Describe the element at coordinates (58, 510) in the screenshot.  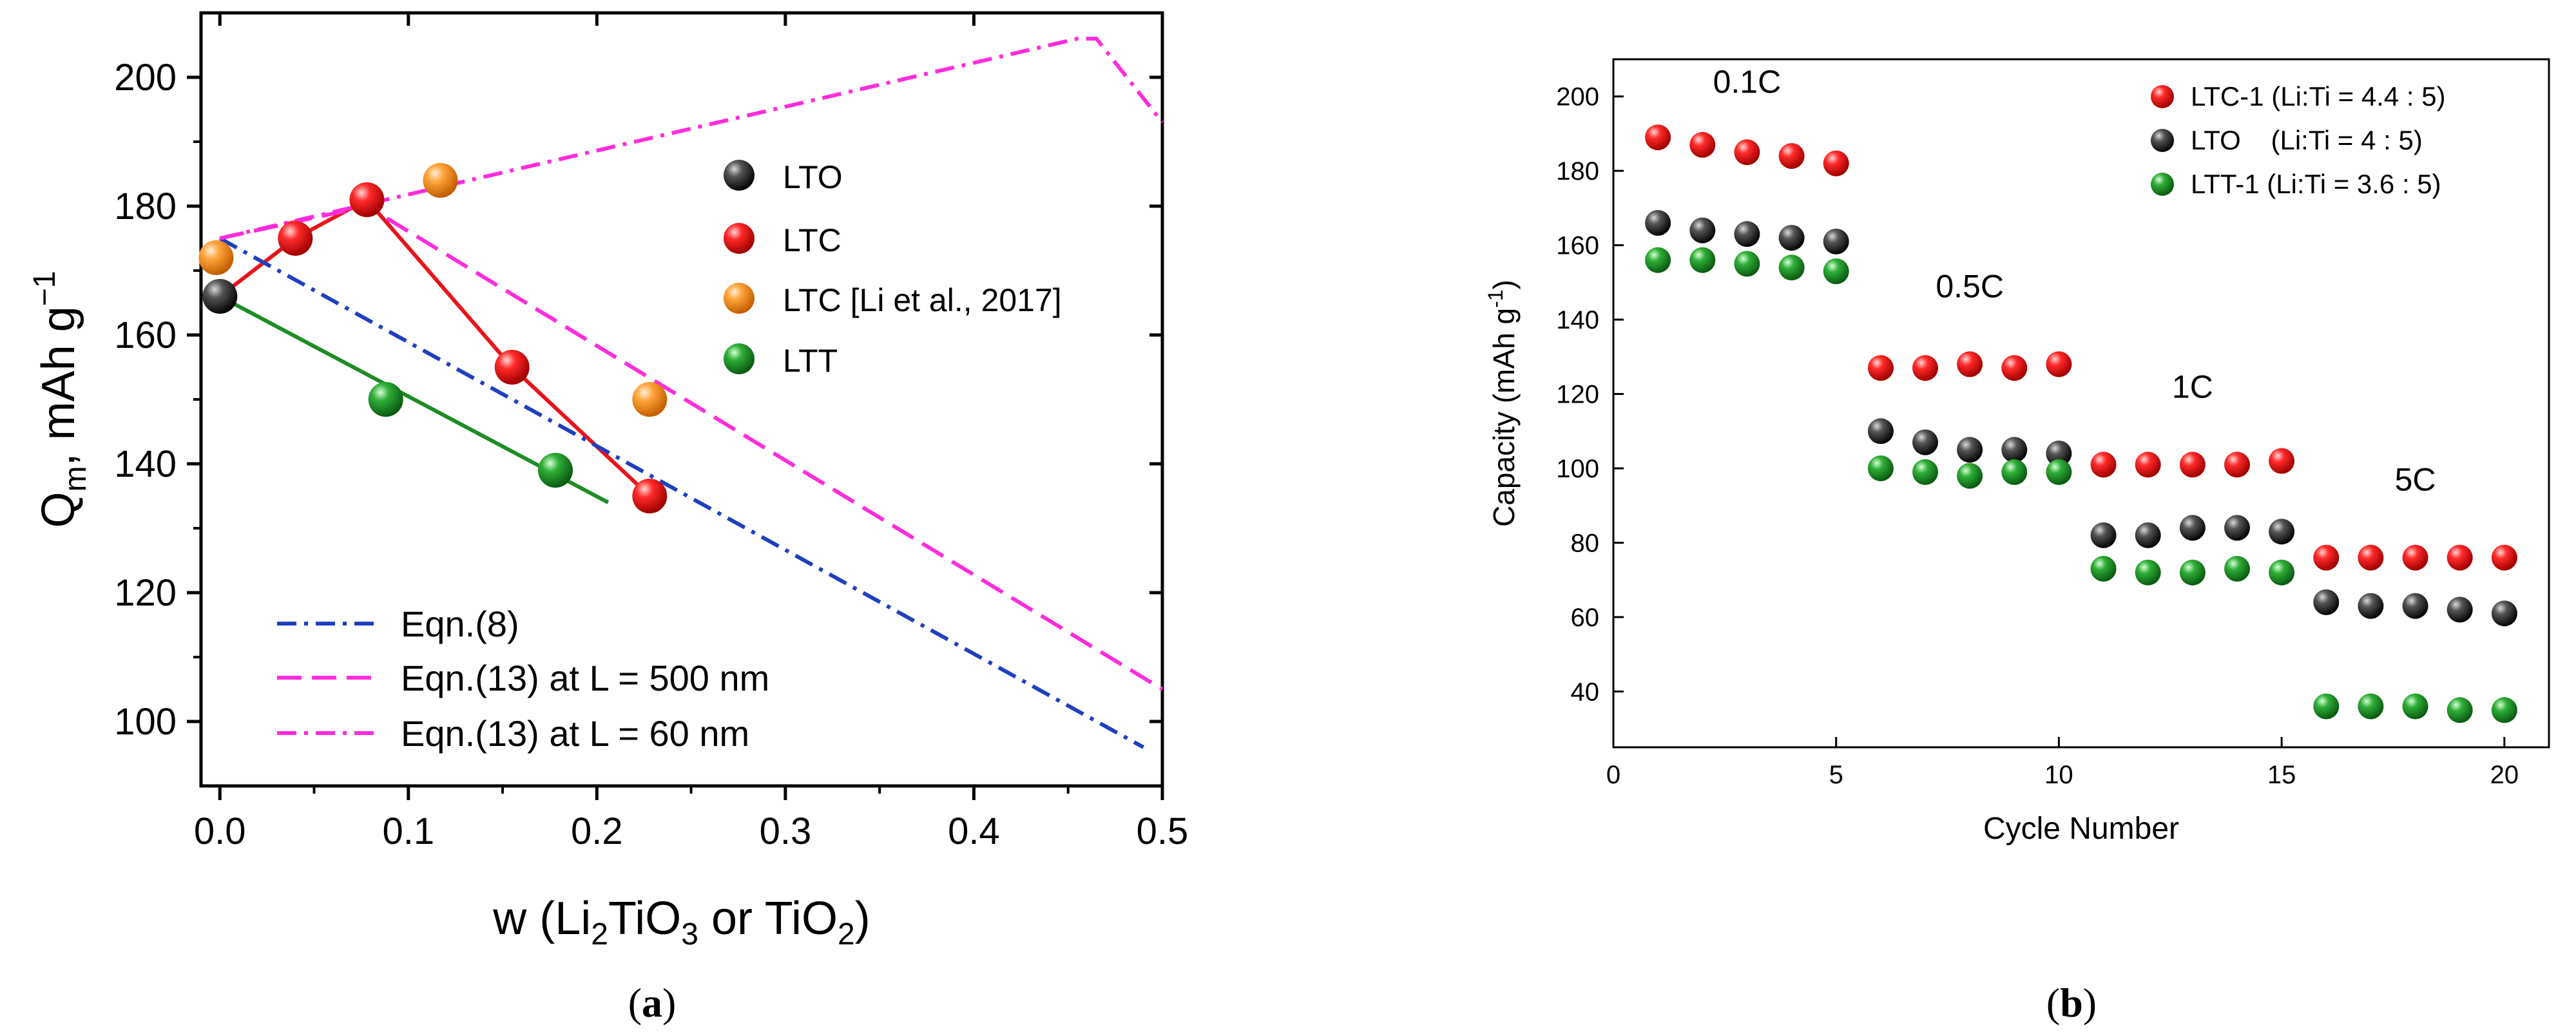
I see `y-axis-label-a-prefix: Q` at that location.